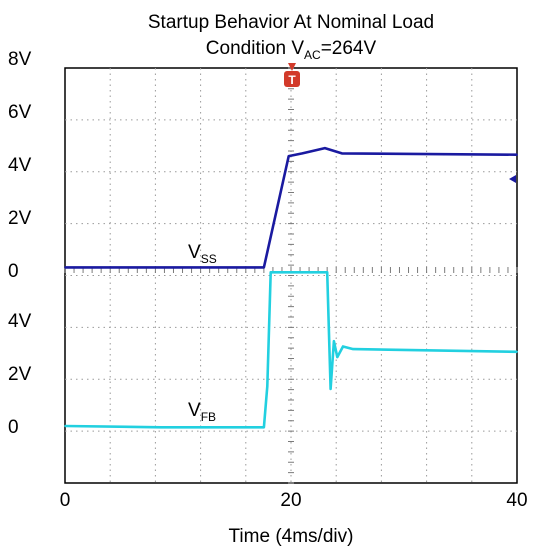 This screenshot has height=552, width=540. I want to click on x-tick-labels: 0 20 40, so click(294, 500).